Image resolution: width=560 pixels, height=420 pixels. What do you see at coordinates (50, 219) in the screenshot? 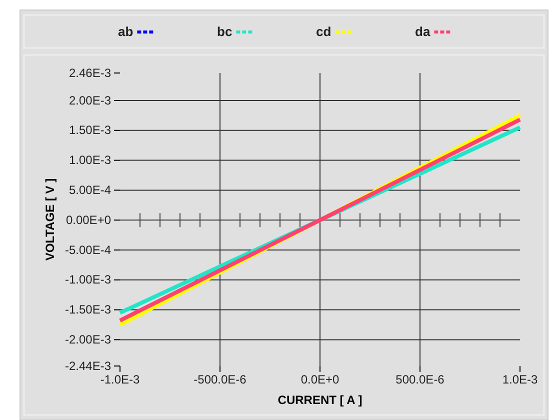
I see `y-axis-title: VOLTAGE [ V ]` at bounding box center [50, 219].